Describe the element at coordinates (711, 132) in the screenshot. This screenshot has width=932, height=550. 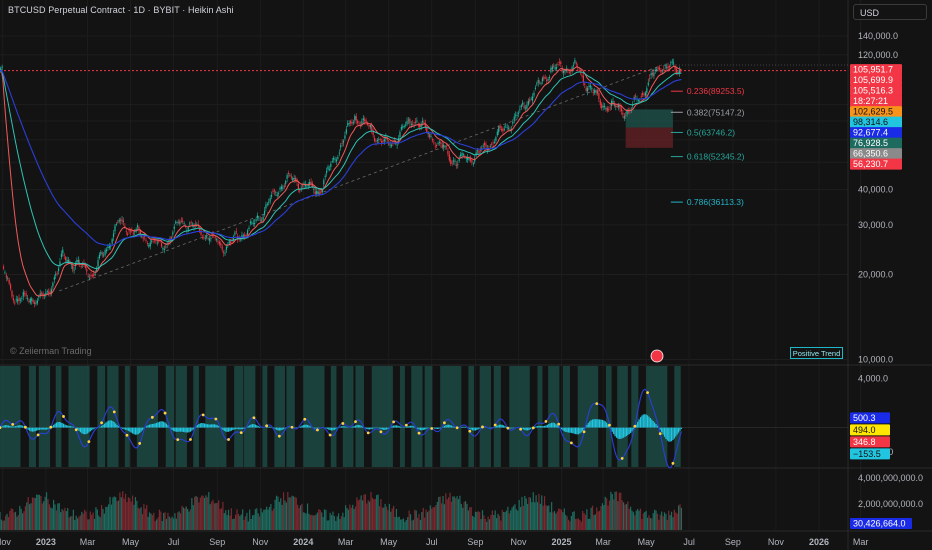
I see `fib-level-label: 0.5(63746.2)` at that location.